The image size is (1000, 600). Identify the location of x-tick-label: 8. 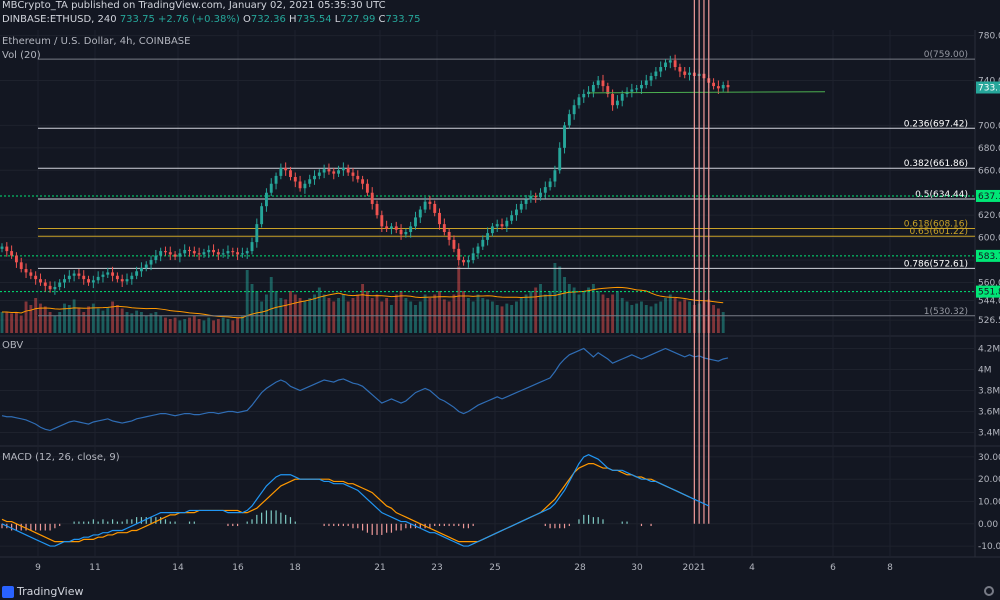
(890, 568).